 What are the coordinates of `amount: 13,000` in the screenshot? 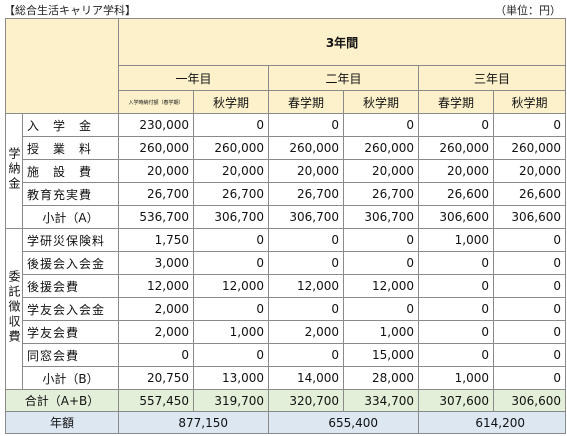 It's located at (231, 378).